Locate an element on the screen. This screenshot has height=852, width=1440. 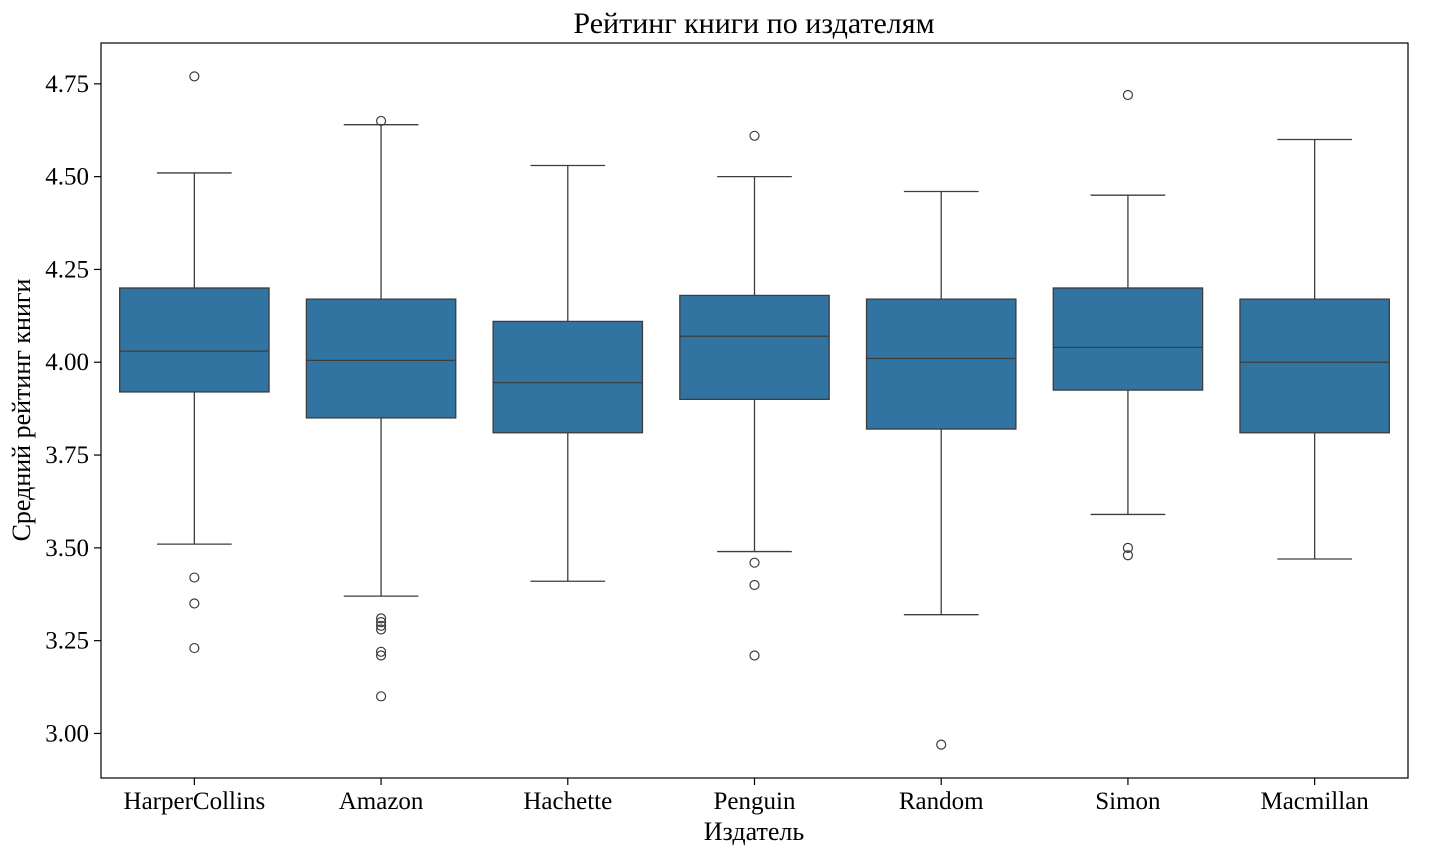
x-tick-label: HarperCollins is located at coordinates (195, 801).